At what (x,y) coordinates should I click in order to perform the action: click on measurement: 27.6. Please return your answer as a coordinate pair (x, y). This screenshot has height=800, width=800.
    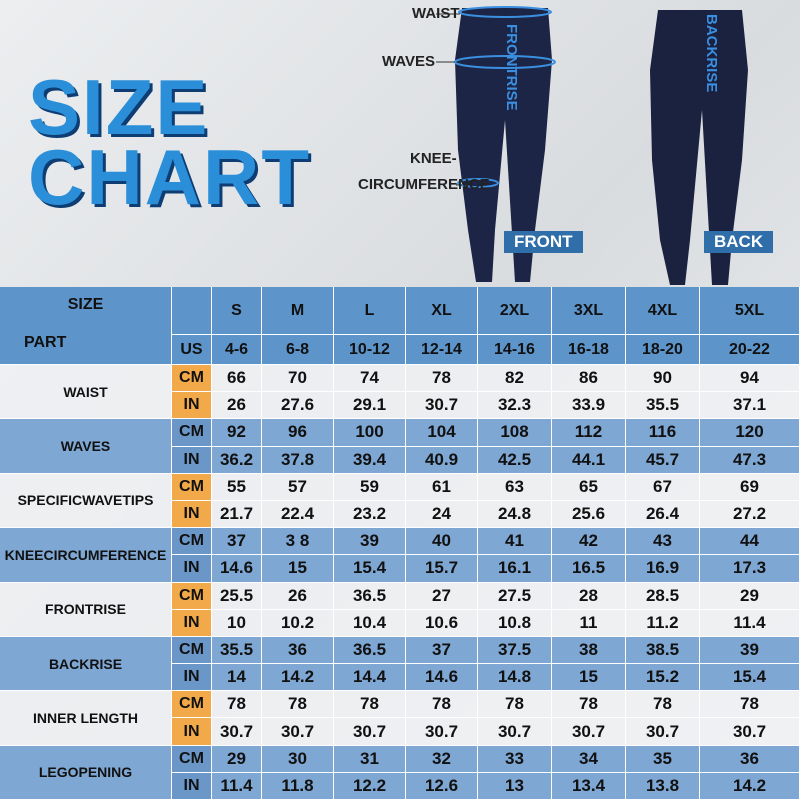
    Looking at the image, I should click on (298, 406).